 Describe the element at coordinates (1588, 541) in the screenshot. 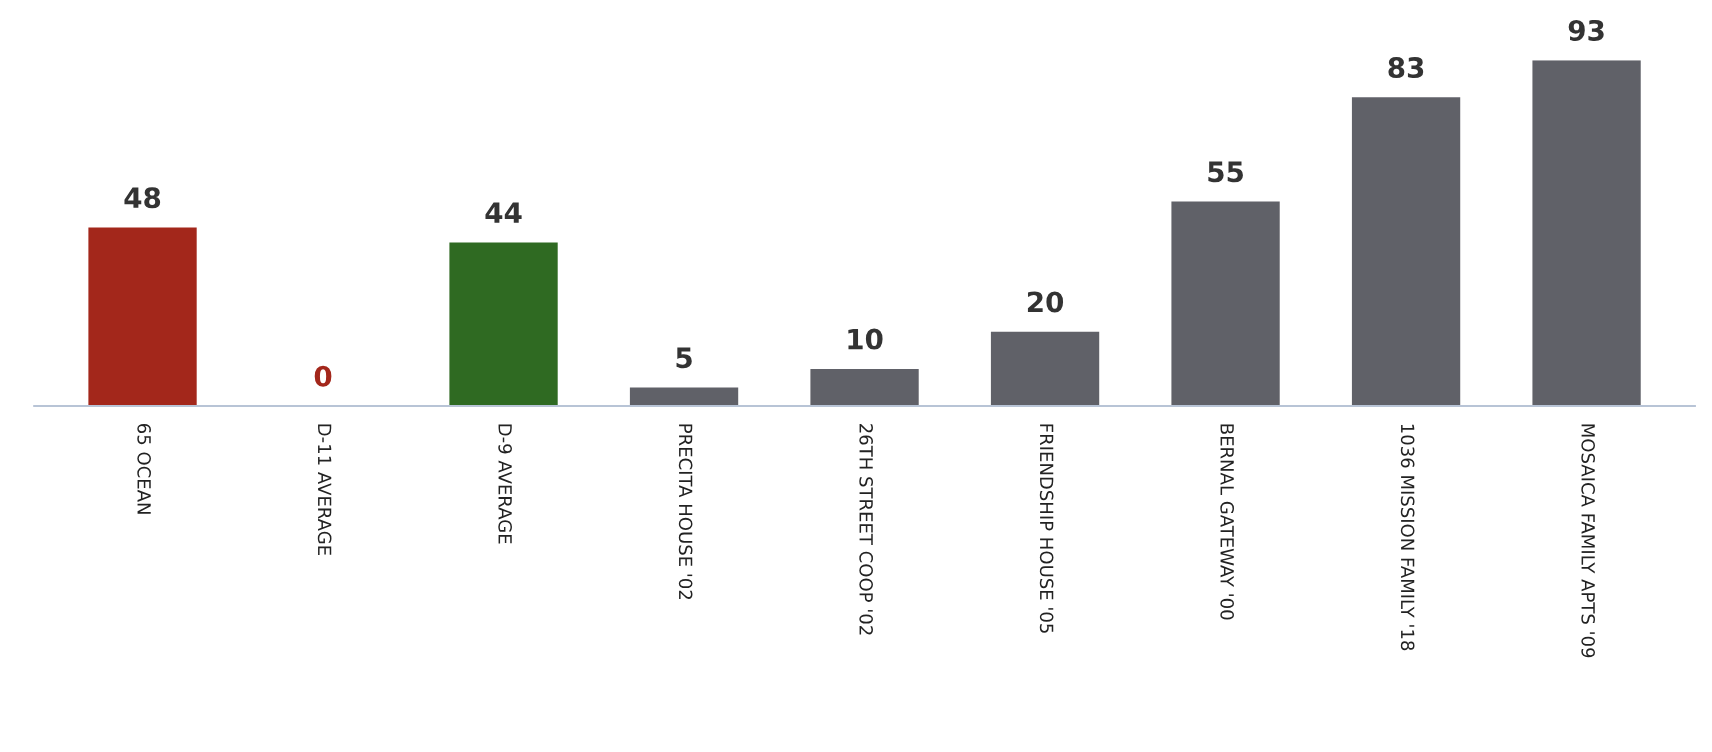

I see `x-tick-label: MOSAICA FAMILY APTS '09` at that location.